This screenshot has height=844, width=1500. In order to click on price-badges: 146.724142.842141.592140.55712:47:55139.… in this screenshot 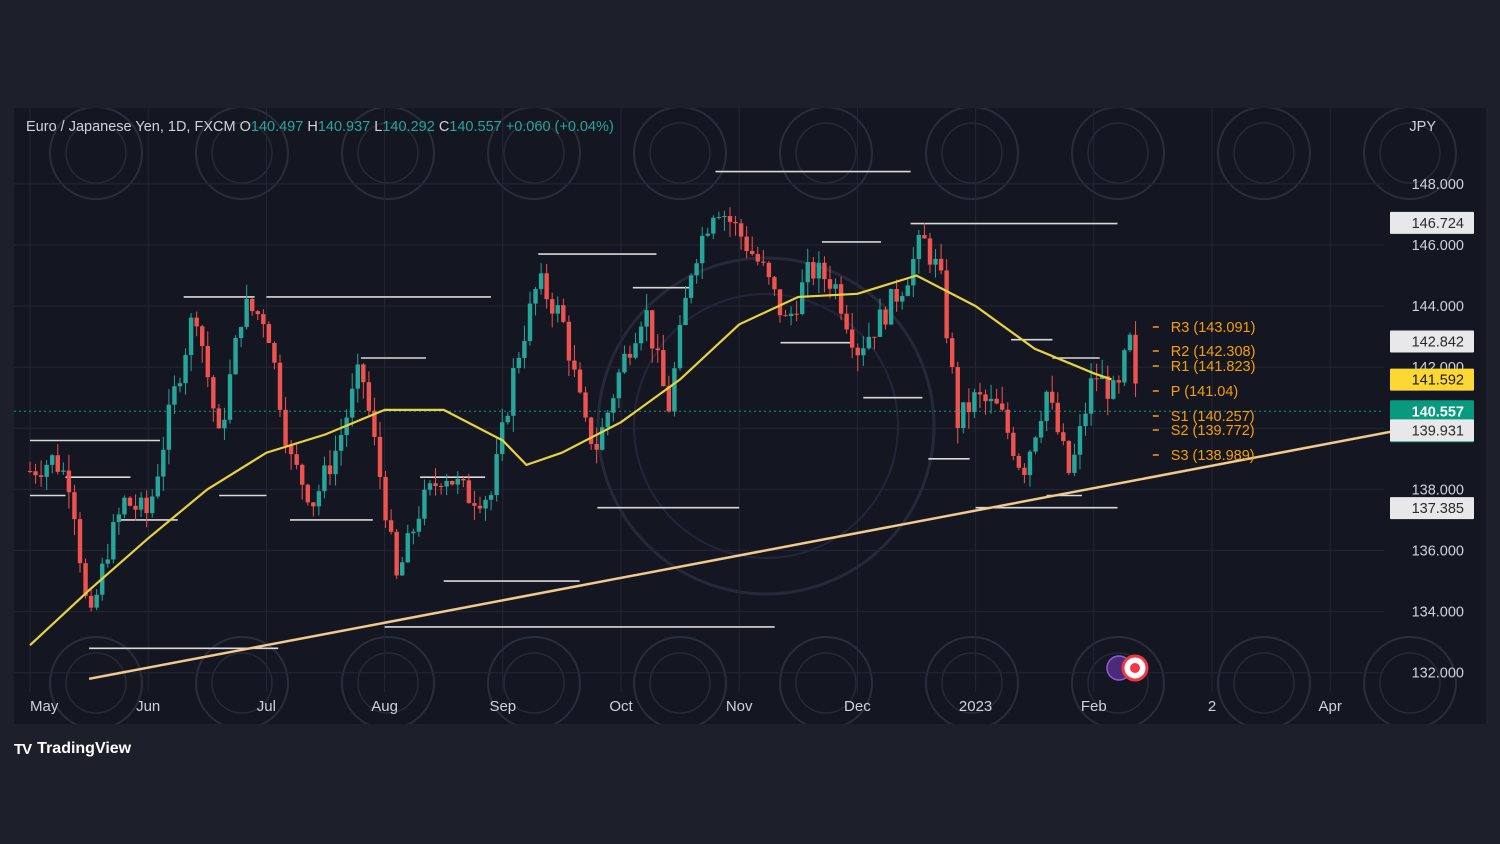, I will do `click(1432, 365)`.